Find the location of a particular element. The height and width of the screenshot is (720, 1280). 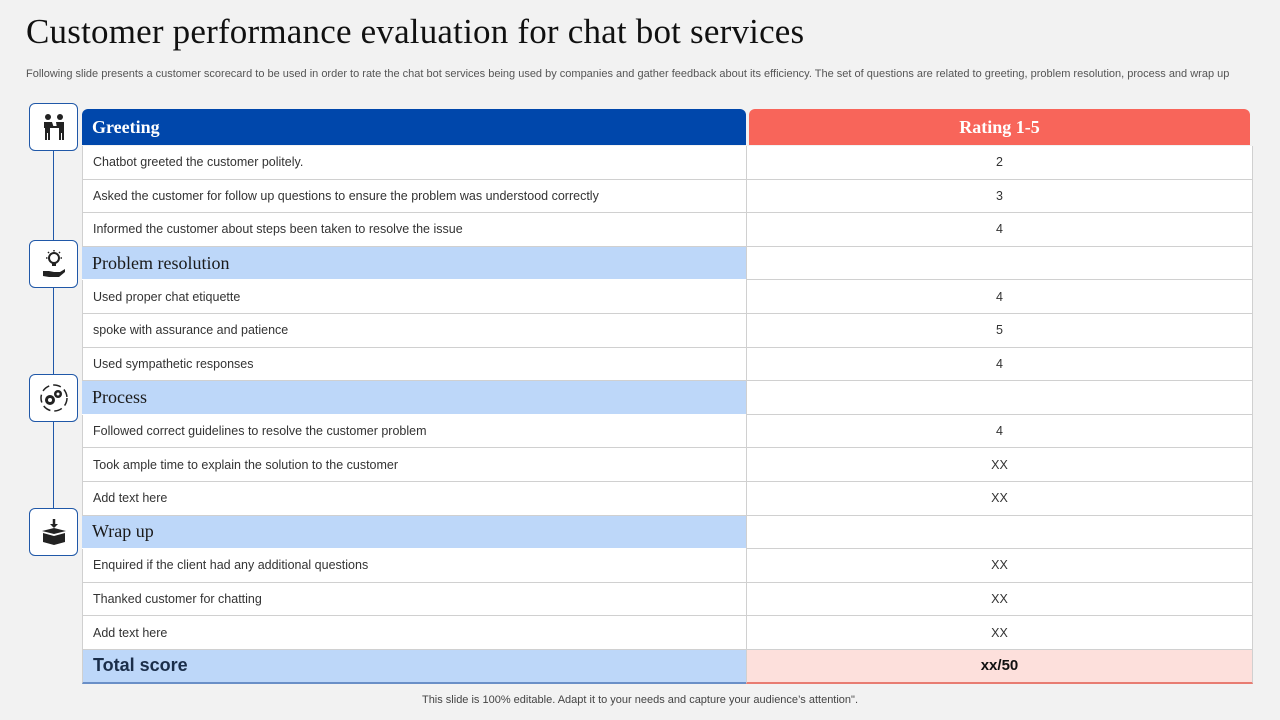

wrapup-icon-box is located at coordinates (53, 532).